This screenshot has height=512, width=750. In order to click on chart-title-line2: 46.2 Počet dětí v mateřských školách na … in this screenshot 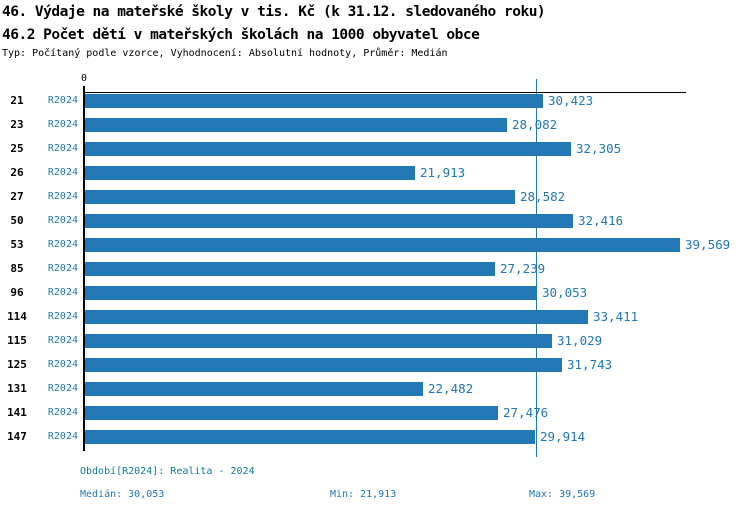, I will do `click(241, 35)`.